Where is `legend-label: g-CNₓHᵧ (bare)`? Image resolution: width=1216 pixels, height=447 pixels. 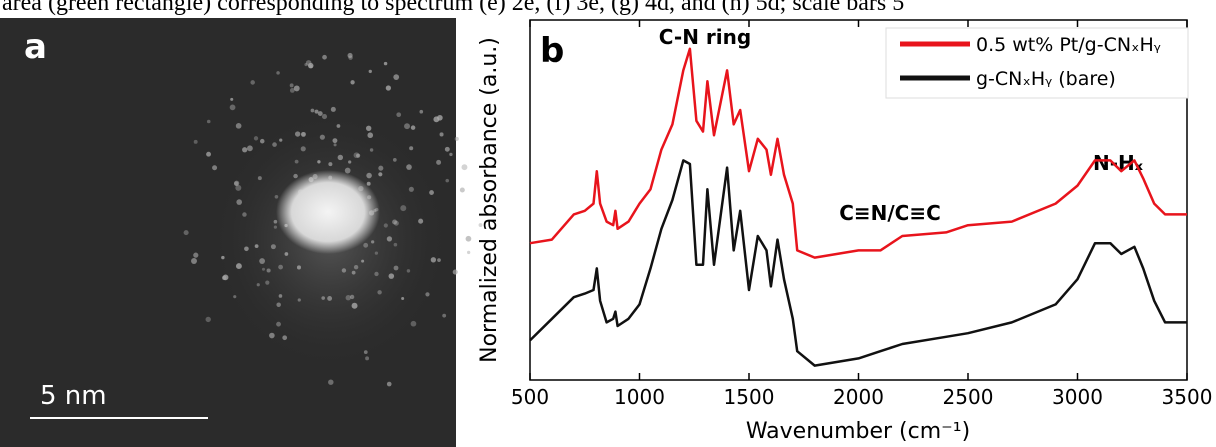 legend-label: g-CNₓHᵧ (bare) is located at coordinates (1046, 79).